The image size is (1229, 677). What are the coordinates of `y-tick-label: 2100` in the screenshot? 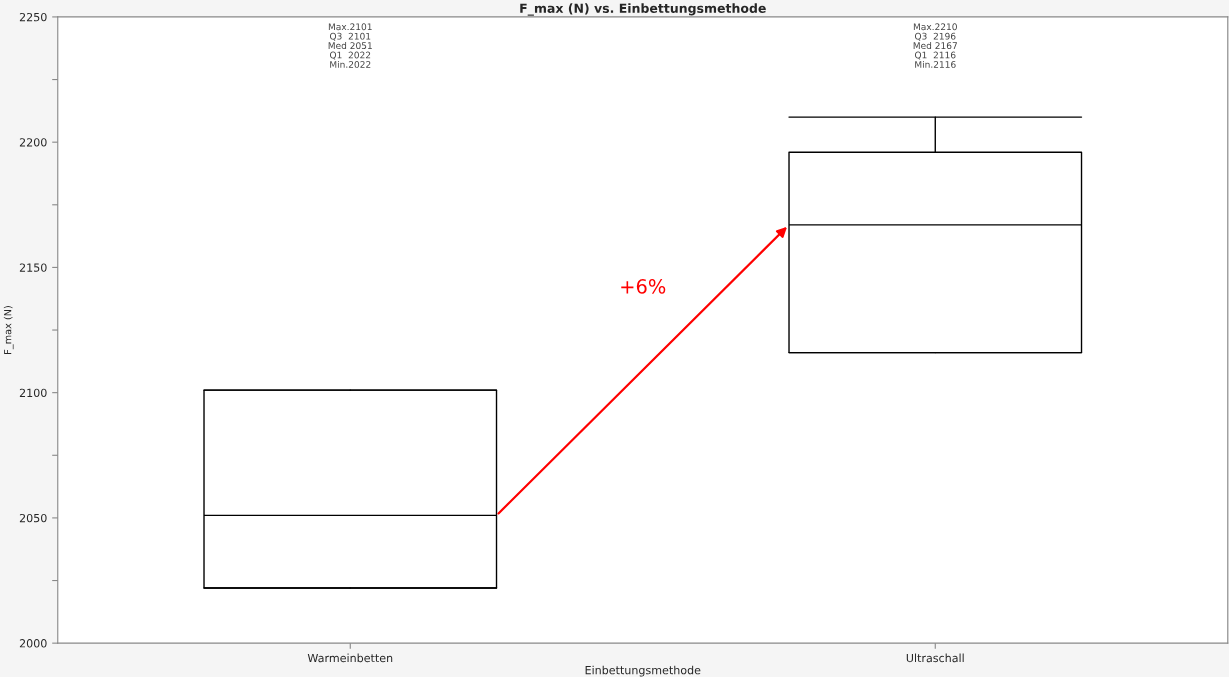 It's located at (33, 393).